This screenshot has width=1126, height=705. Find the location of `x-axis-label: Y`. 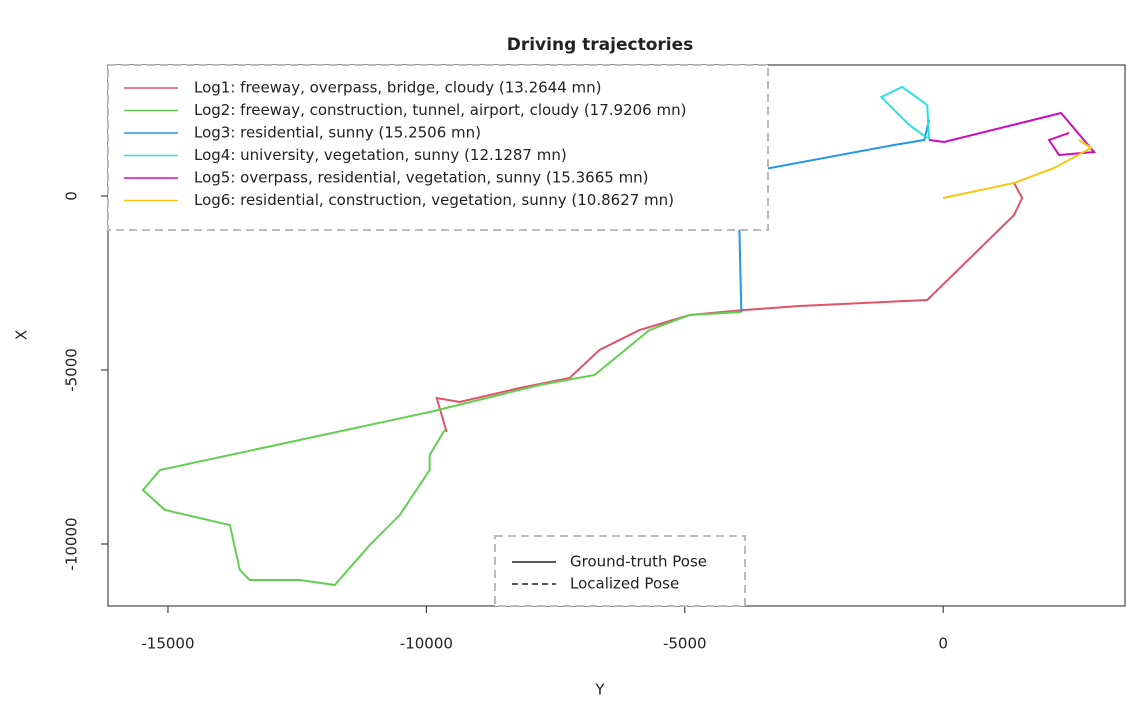

x-axis-label: Y is located at coordinates (599, 690).